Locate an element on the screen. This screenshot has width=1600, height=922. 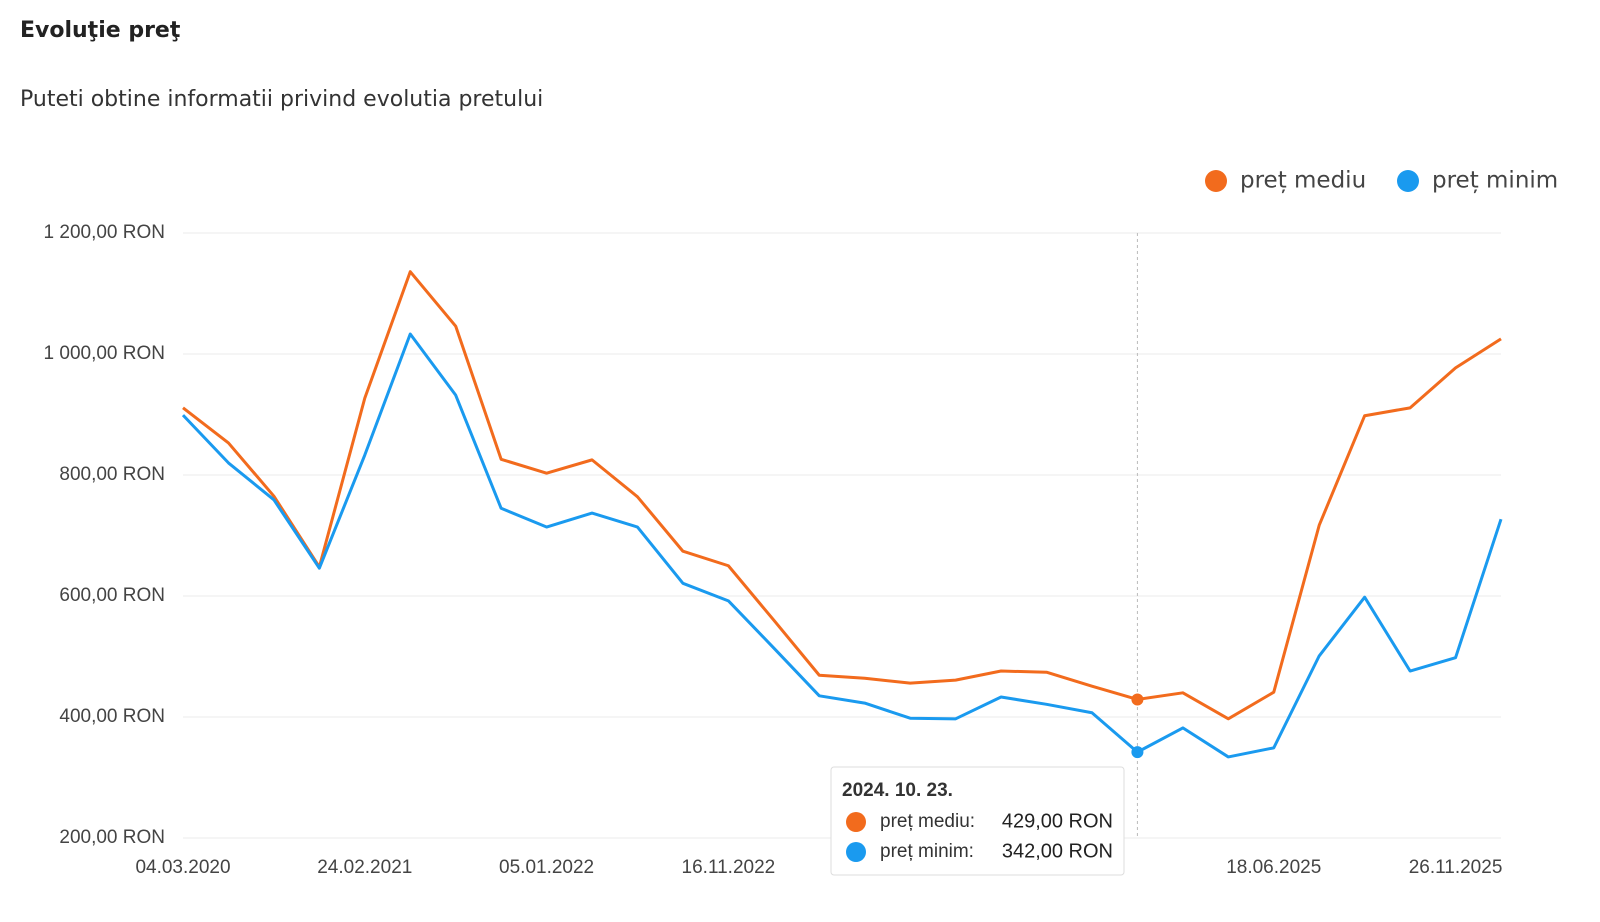
x-tick-label: 26.11.2025 is located at coordinates (1456, 867).